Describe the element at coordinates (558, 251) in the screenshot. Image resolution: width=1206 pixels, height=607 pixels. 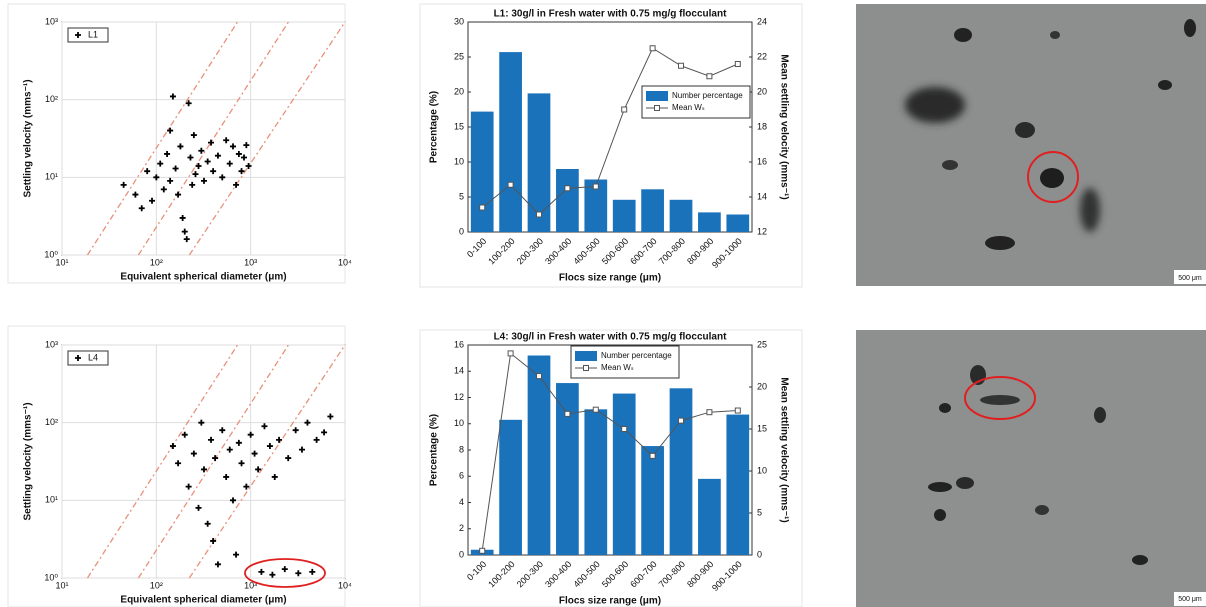
I see `x-tick-label: 300-400` at that location.